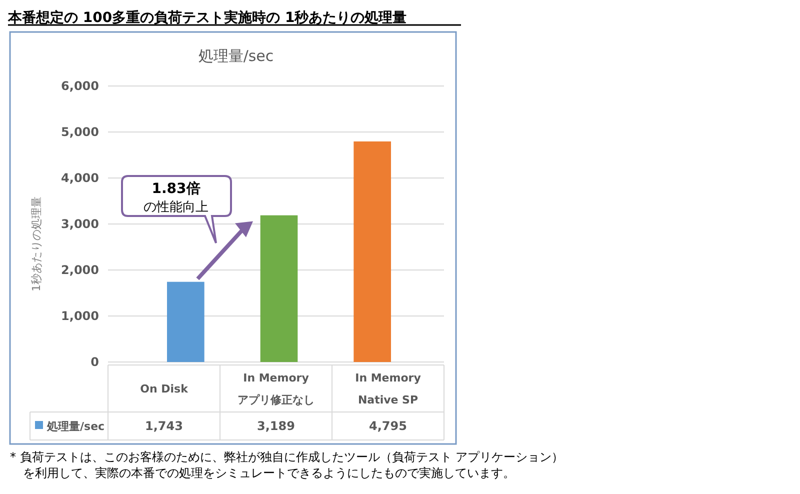  Describe the element at coordinates (80, 132) in the screenshot. I see `y-tick-label: 5,000` at that location.